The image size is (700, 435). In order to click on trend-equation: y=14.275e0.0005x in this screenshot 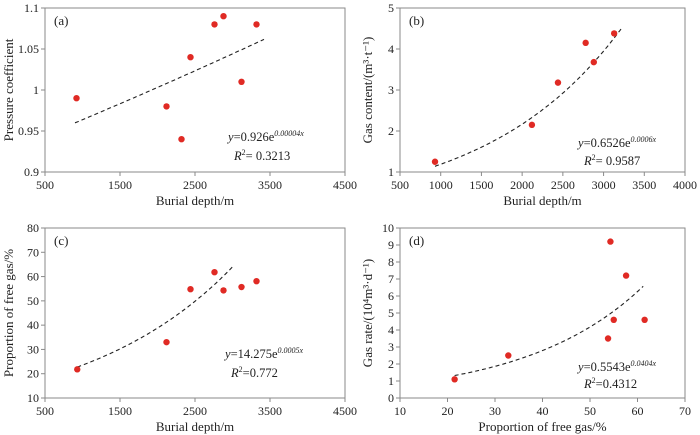, I will do `click(263, 353)`.